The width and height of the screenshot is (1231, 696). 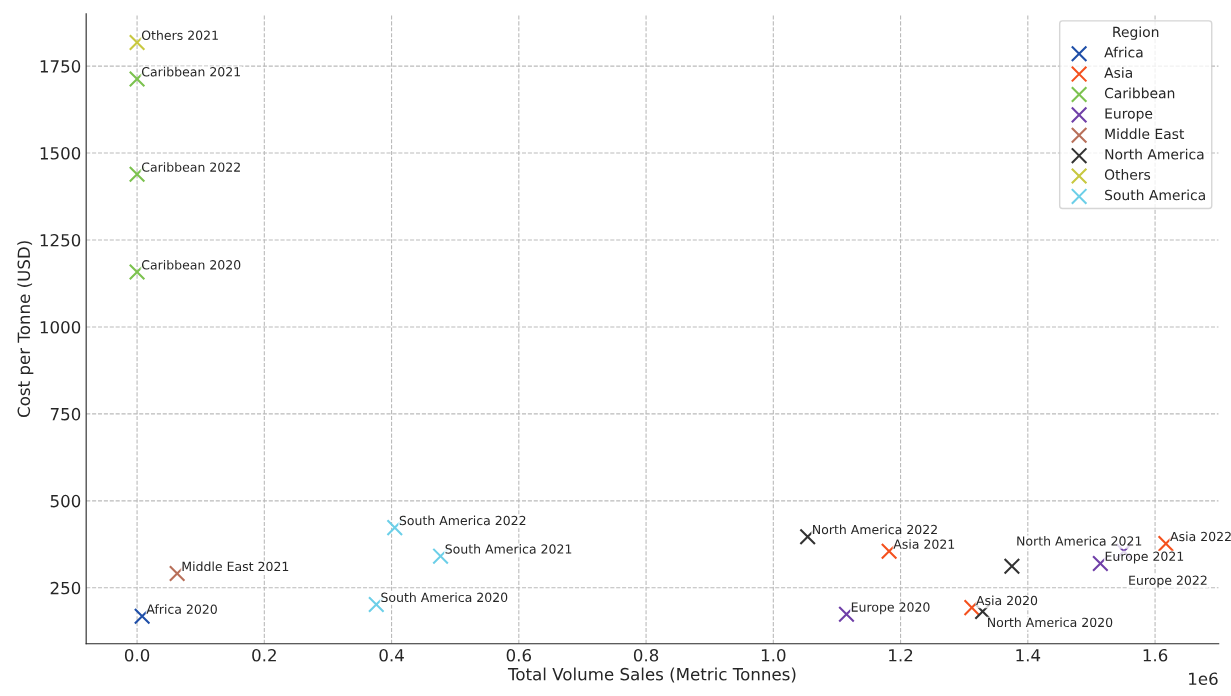 What do you see at coordinates (1050, 622) in the screenshot?
I see `annotation: North America 2020` at bounding box center [1050, 622].